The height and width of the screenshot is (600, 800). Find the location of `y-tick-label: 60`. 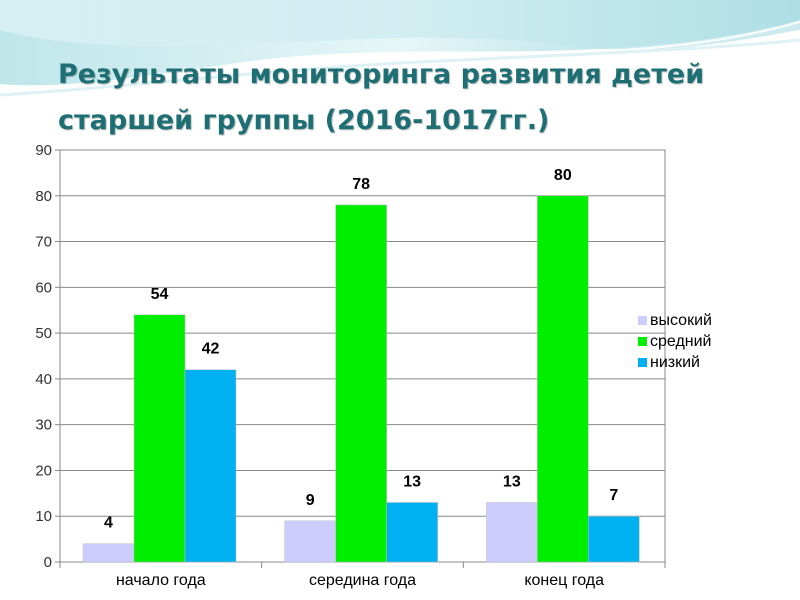

y-tick-label: 60 is located at coordinates (43, 287).